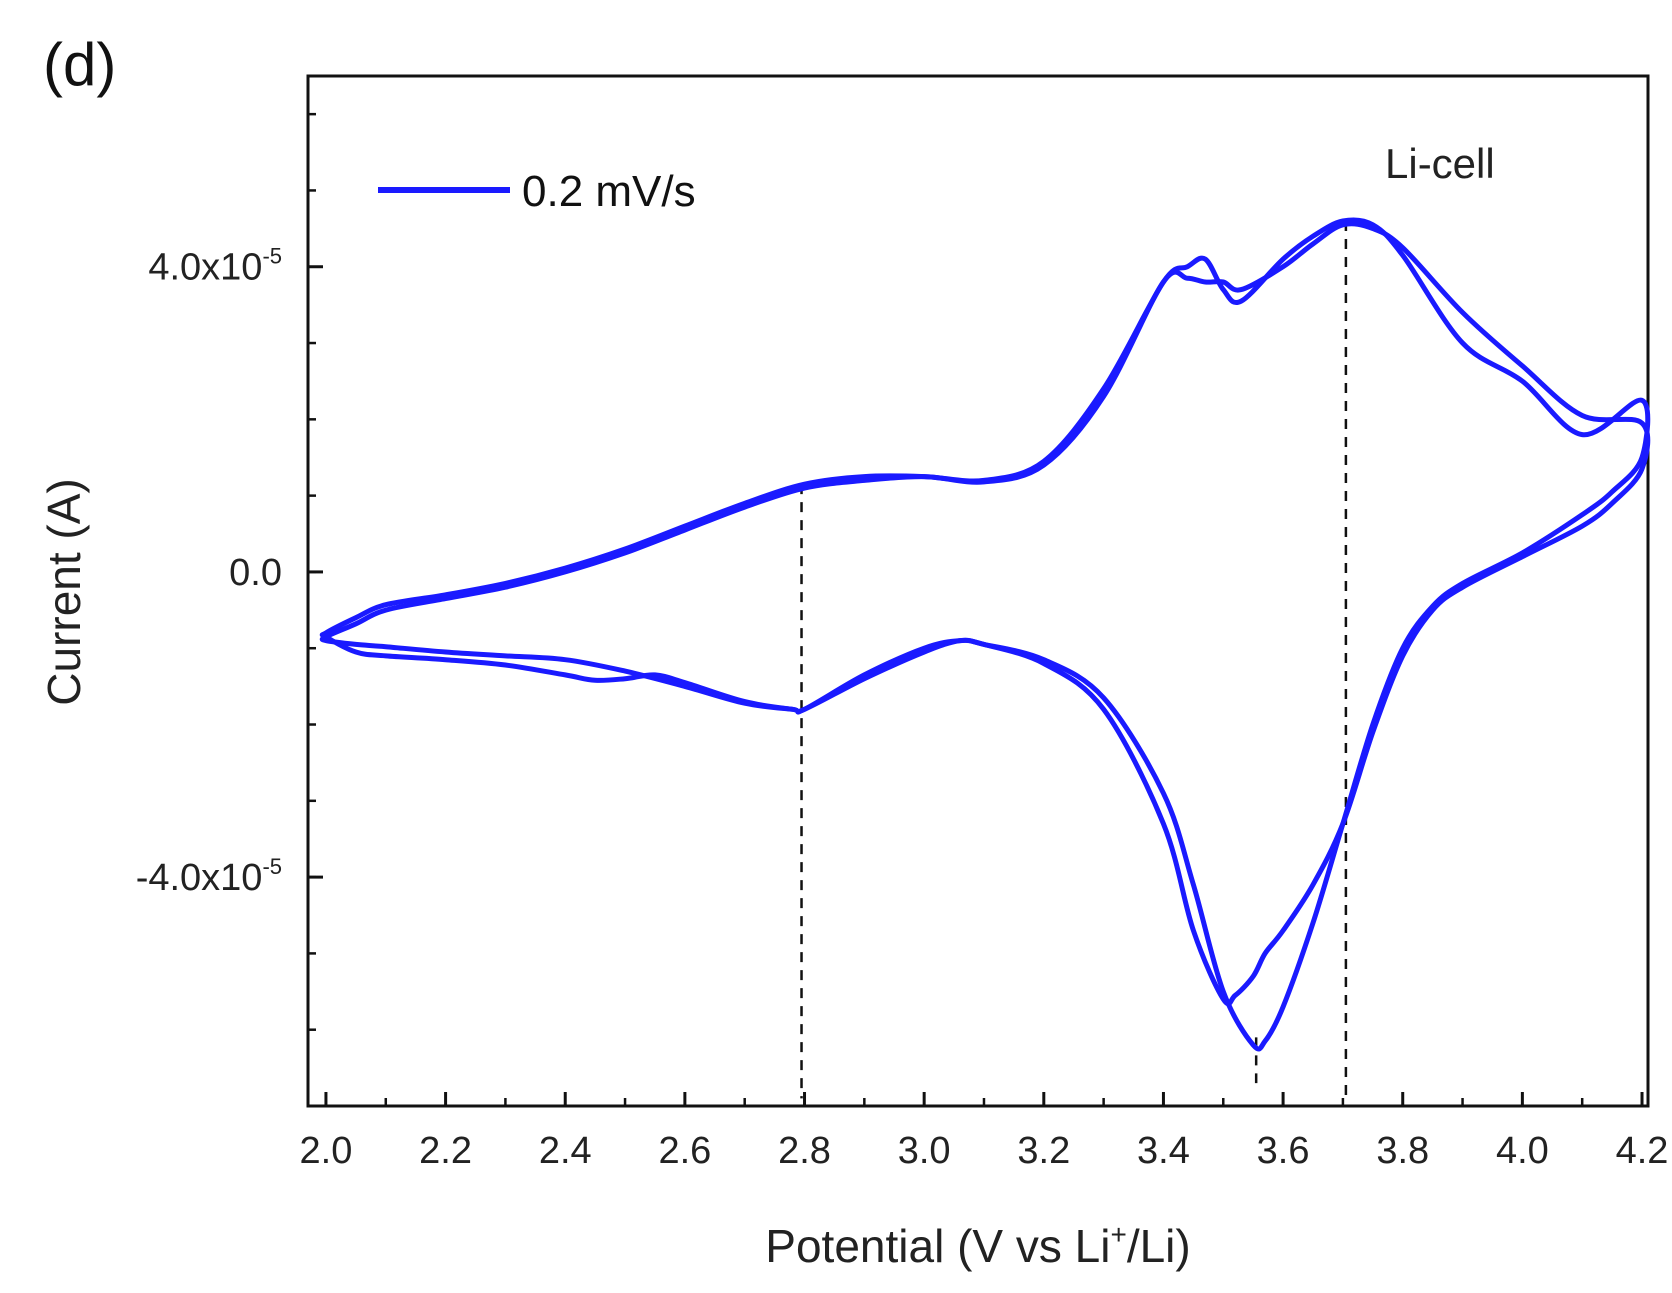  I want to click on x-tick-label: 3.0, so click(924, 1151).